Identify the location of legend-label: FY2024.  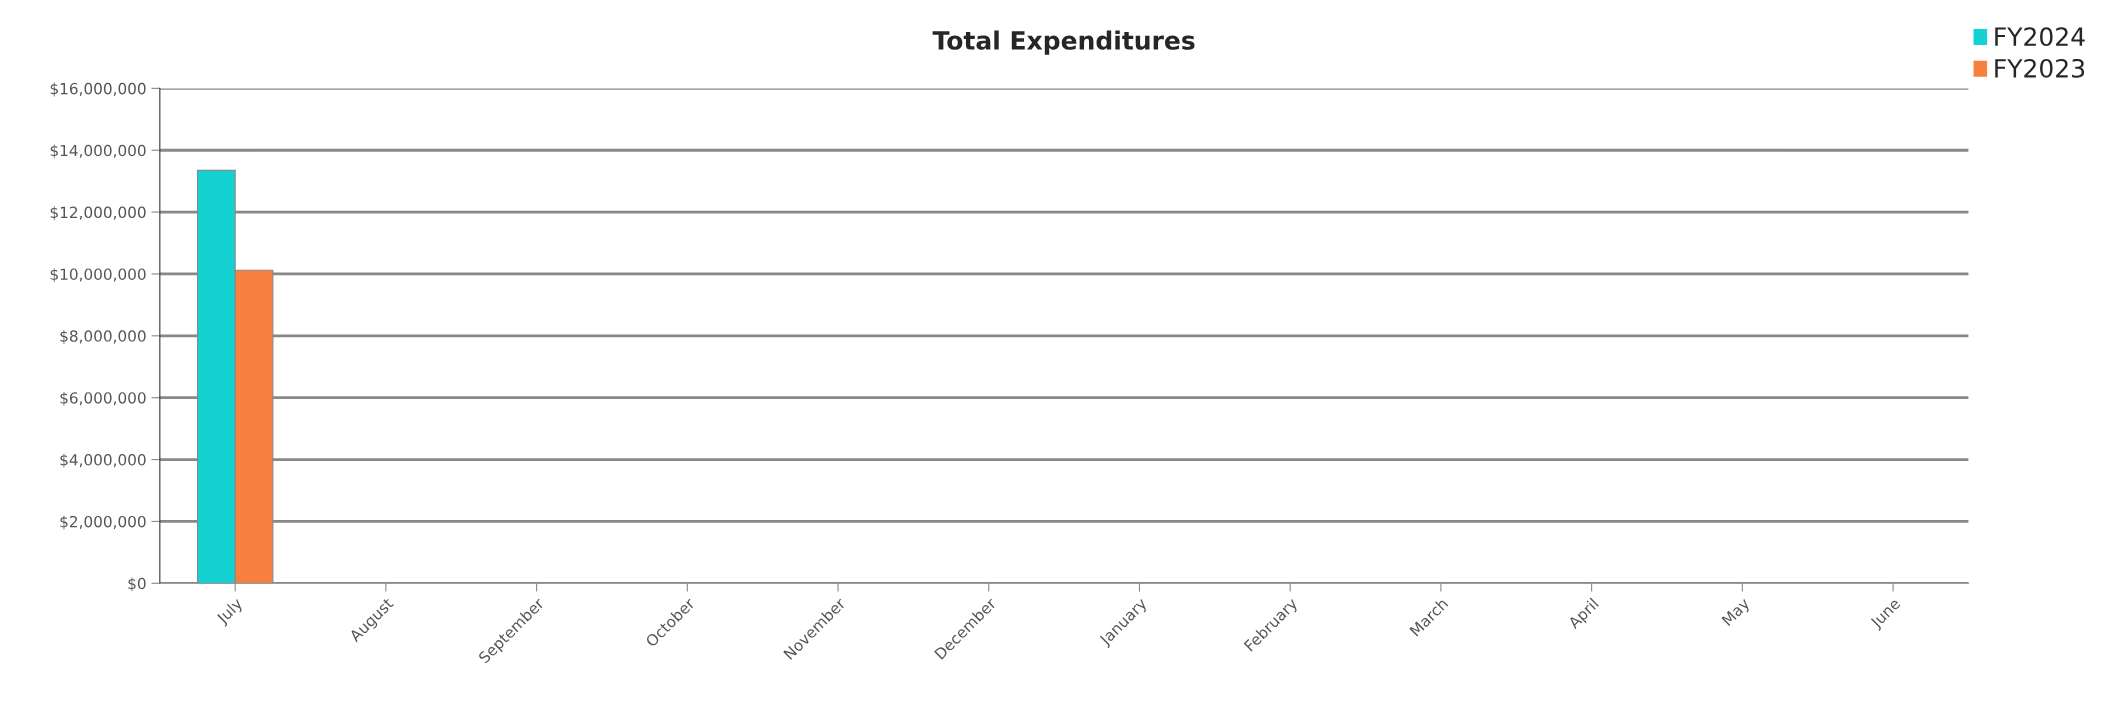
(2040, 37).